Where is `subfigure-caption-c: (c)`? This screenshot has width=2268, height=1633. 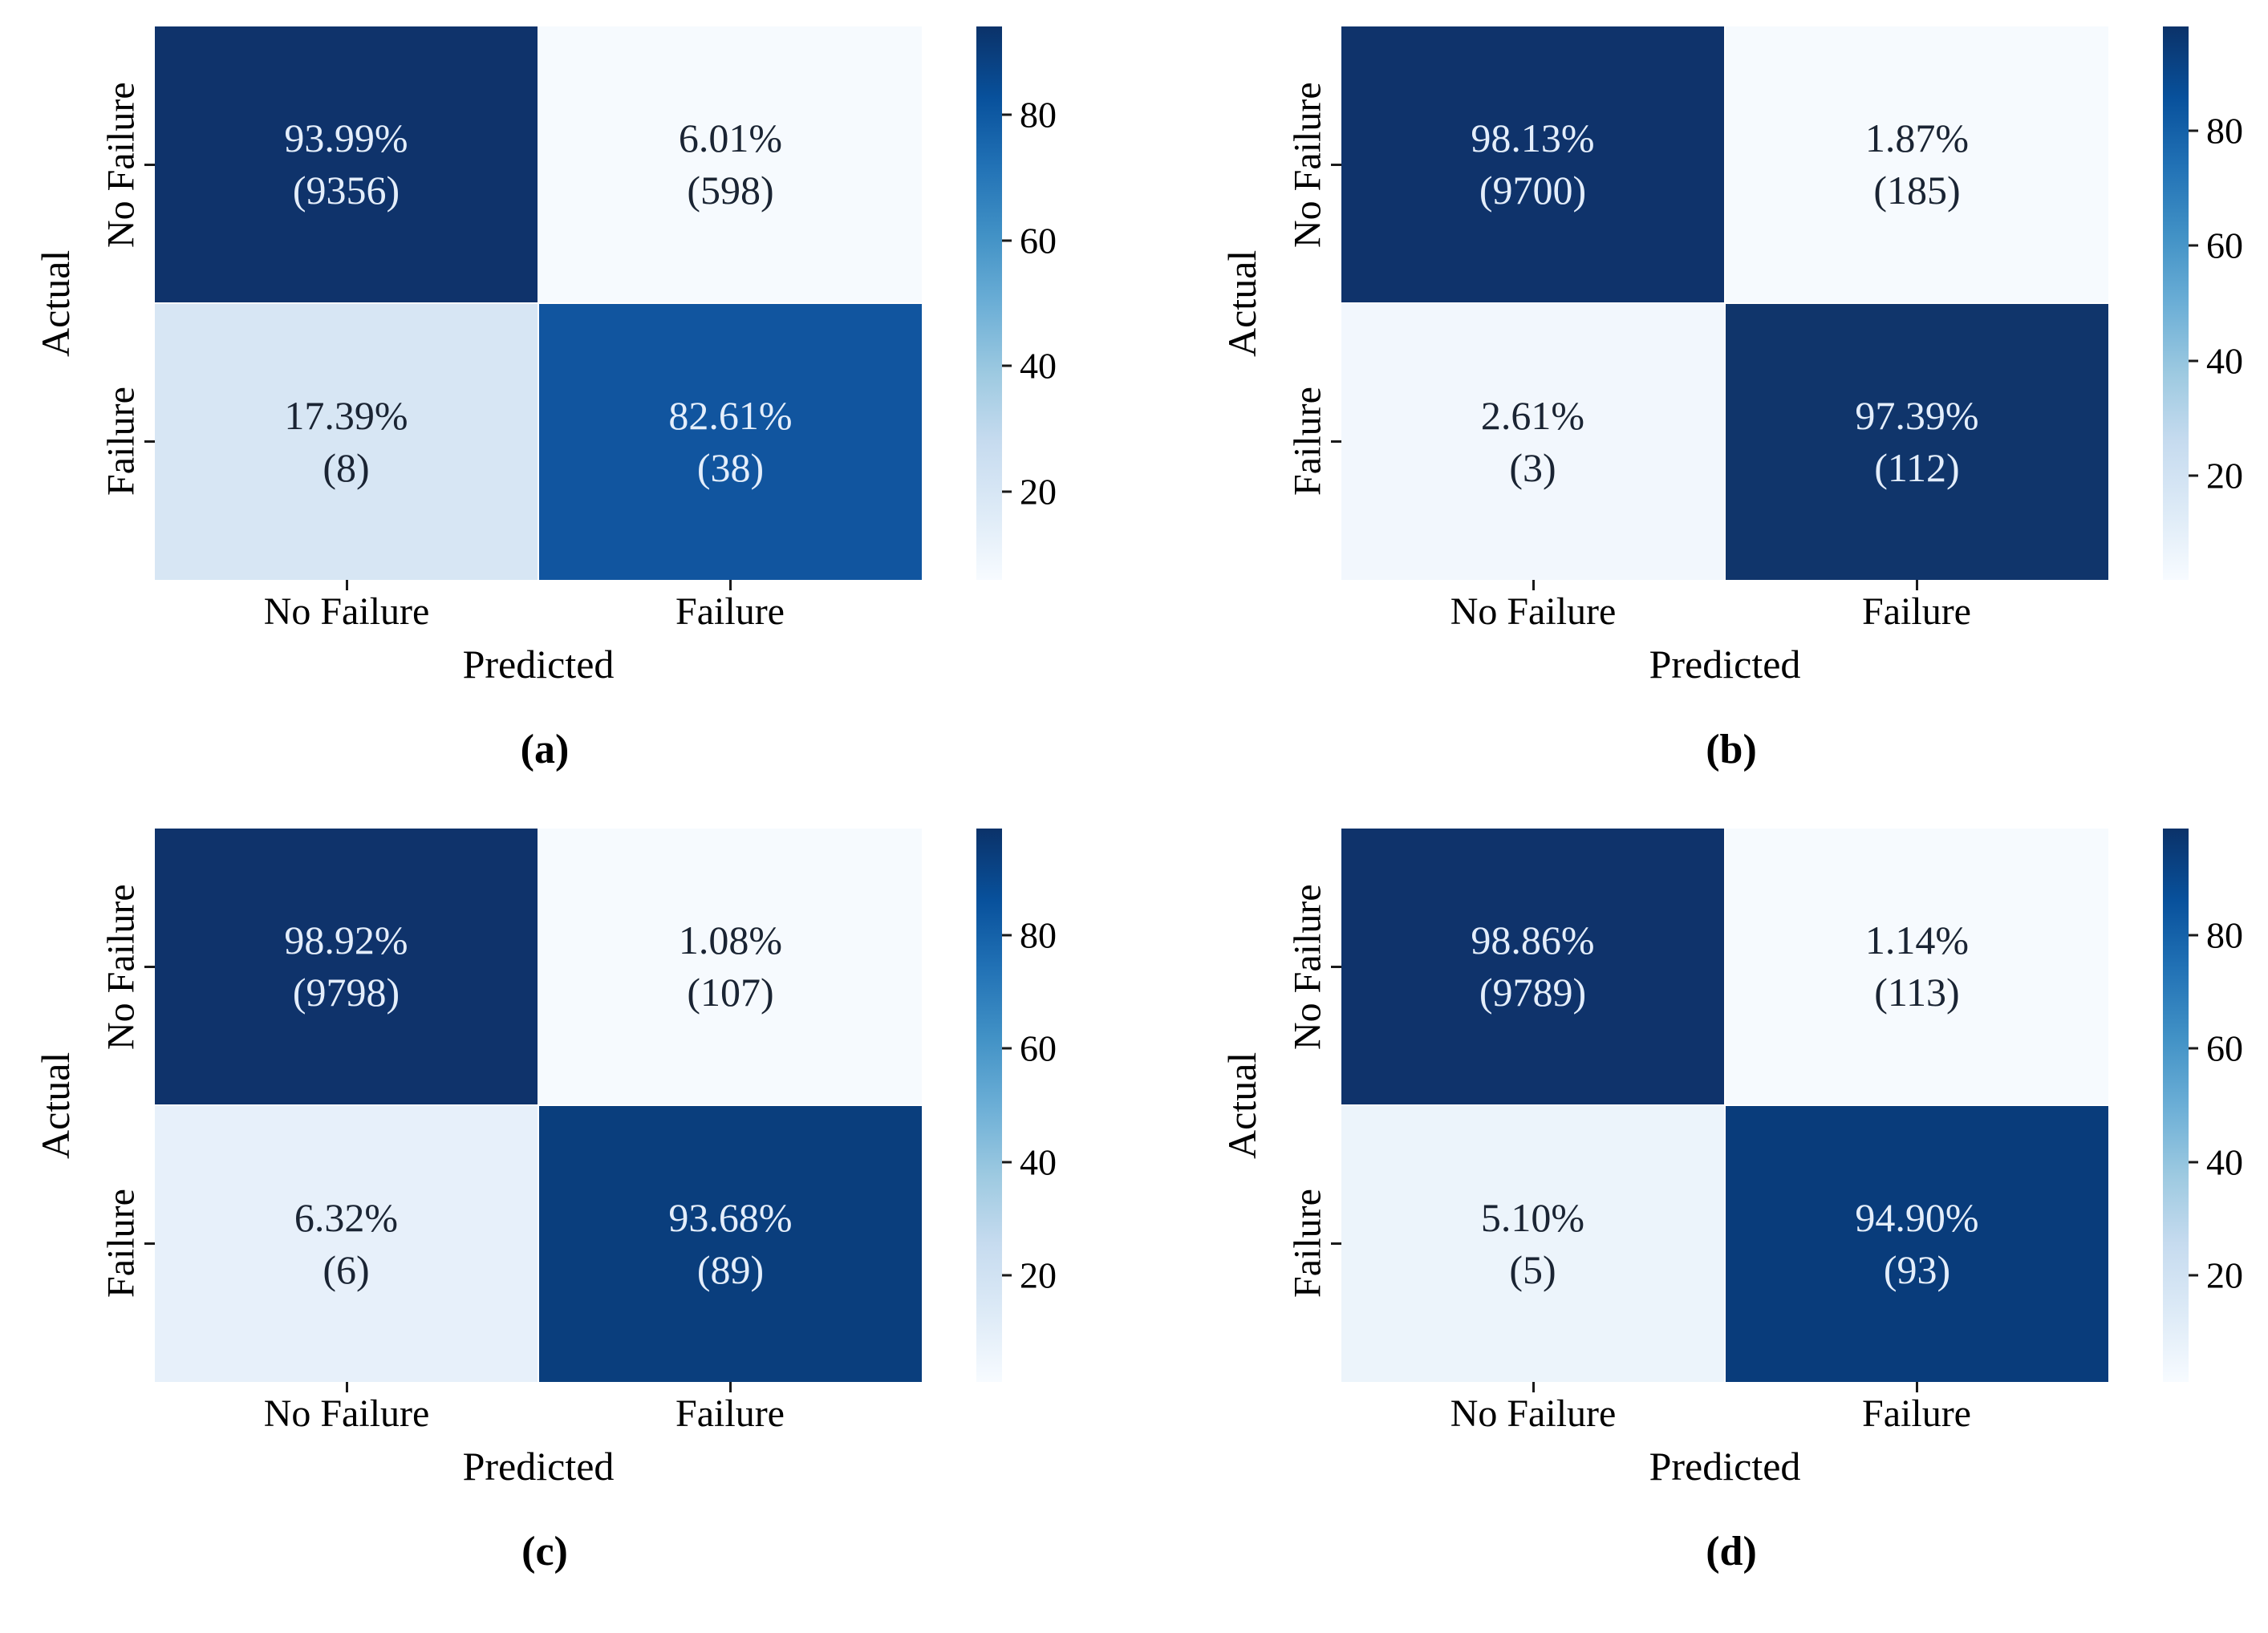 subfigure-caption-c: (c) is located at coordinates (544, 1552).